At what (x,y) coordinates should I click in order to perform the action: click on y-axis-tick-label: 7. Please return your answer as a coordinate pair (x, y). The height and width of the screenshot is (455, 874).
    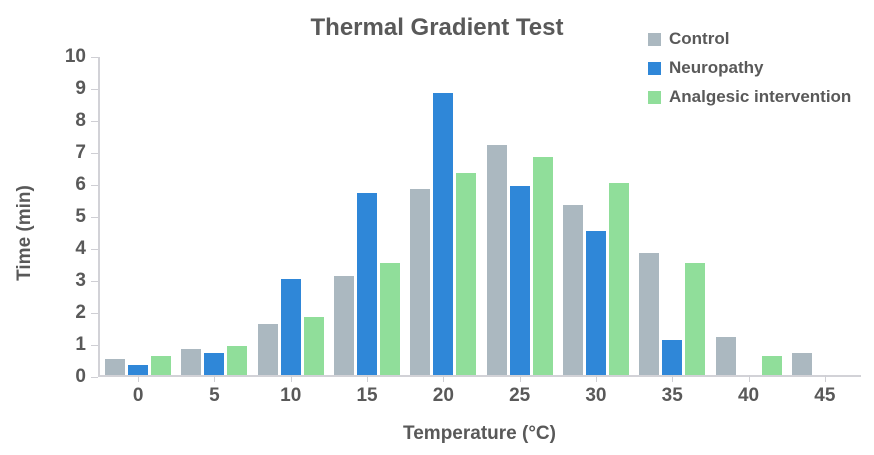
    Looking at the image, I should click on (80, 152).